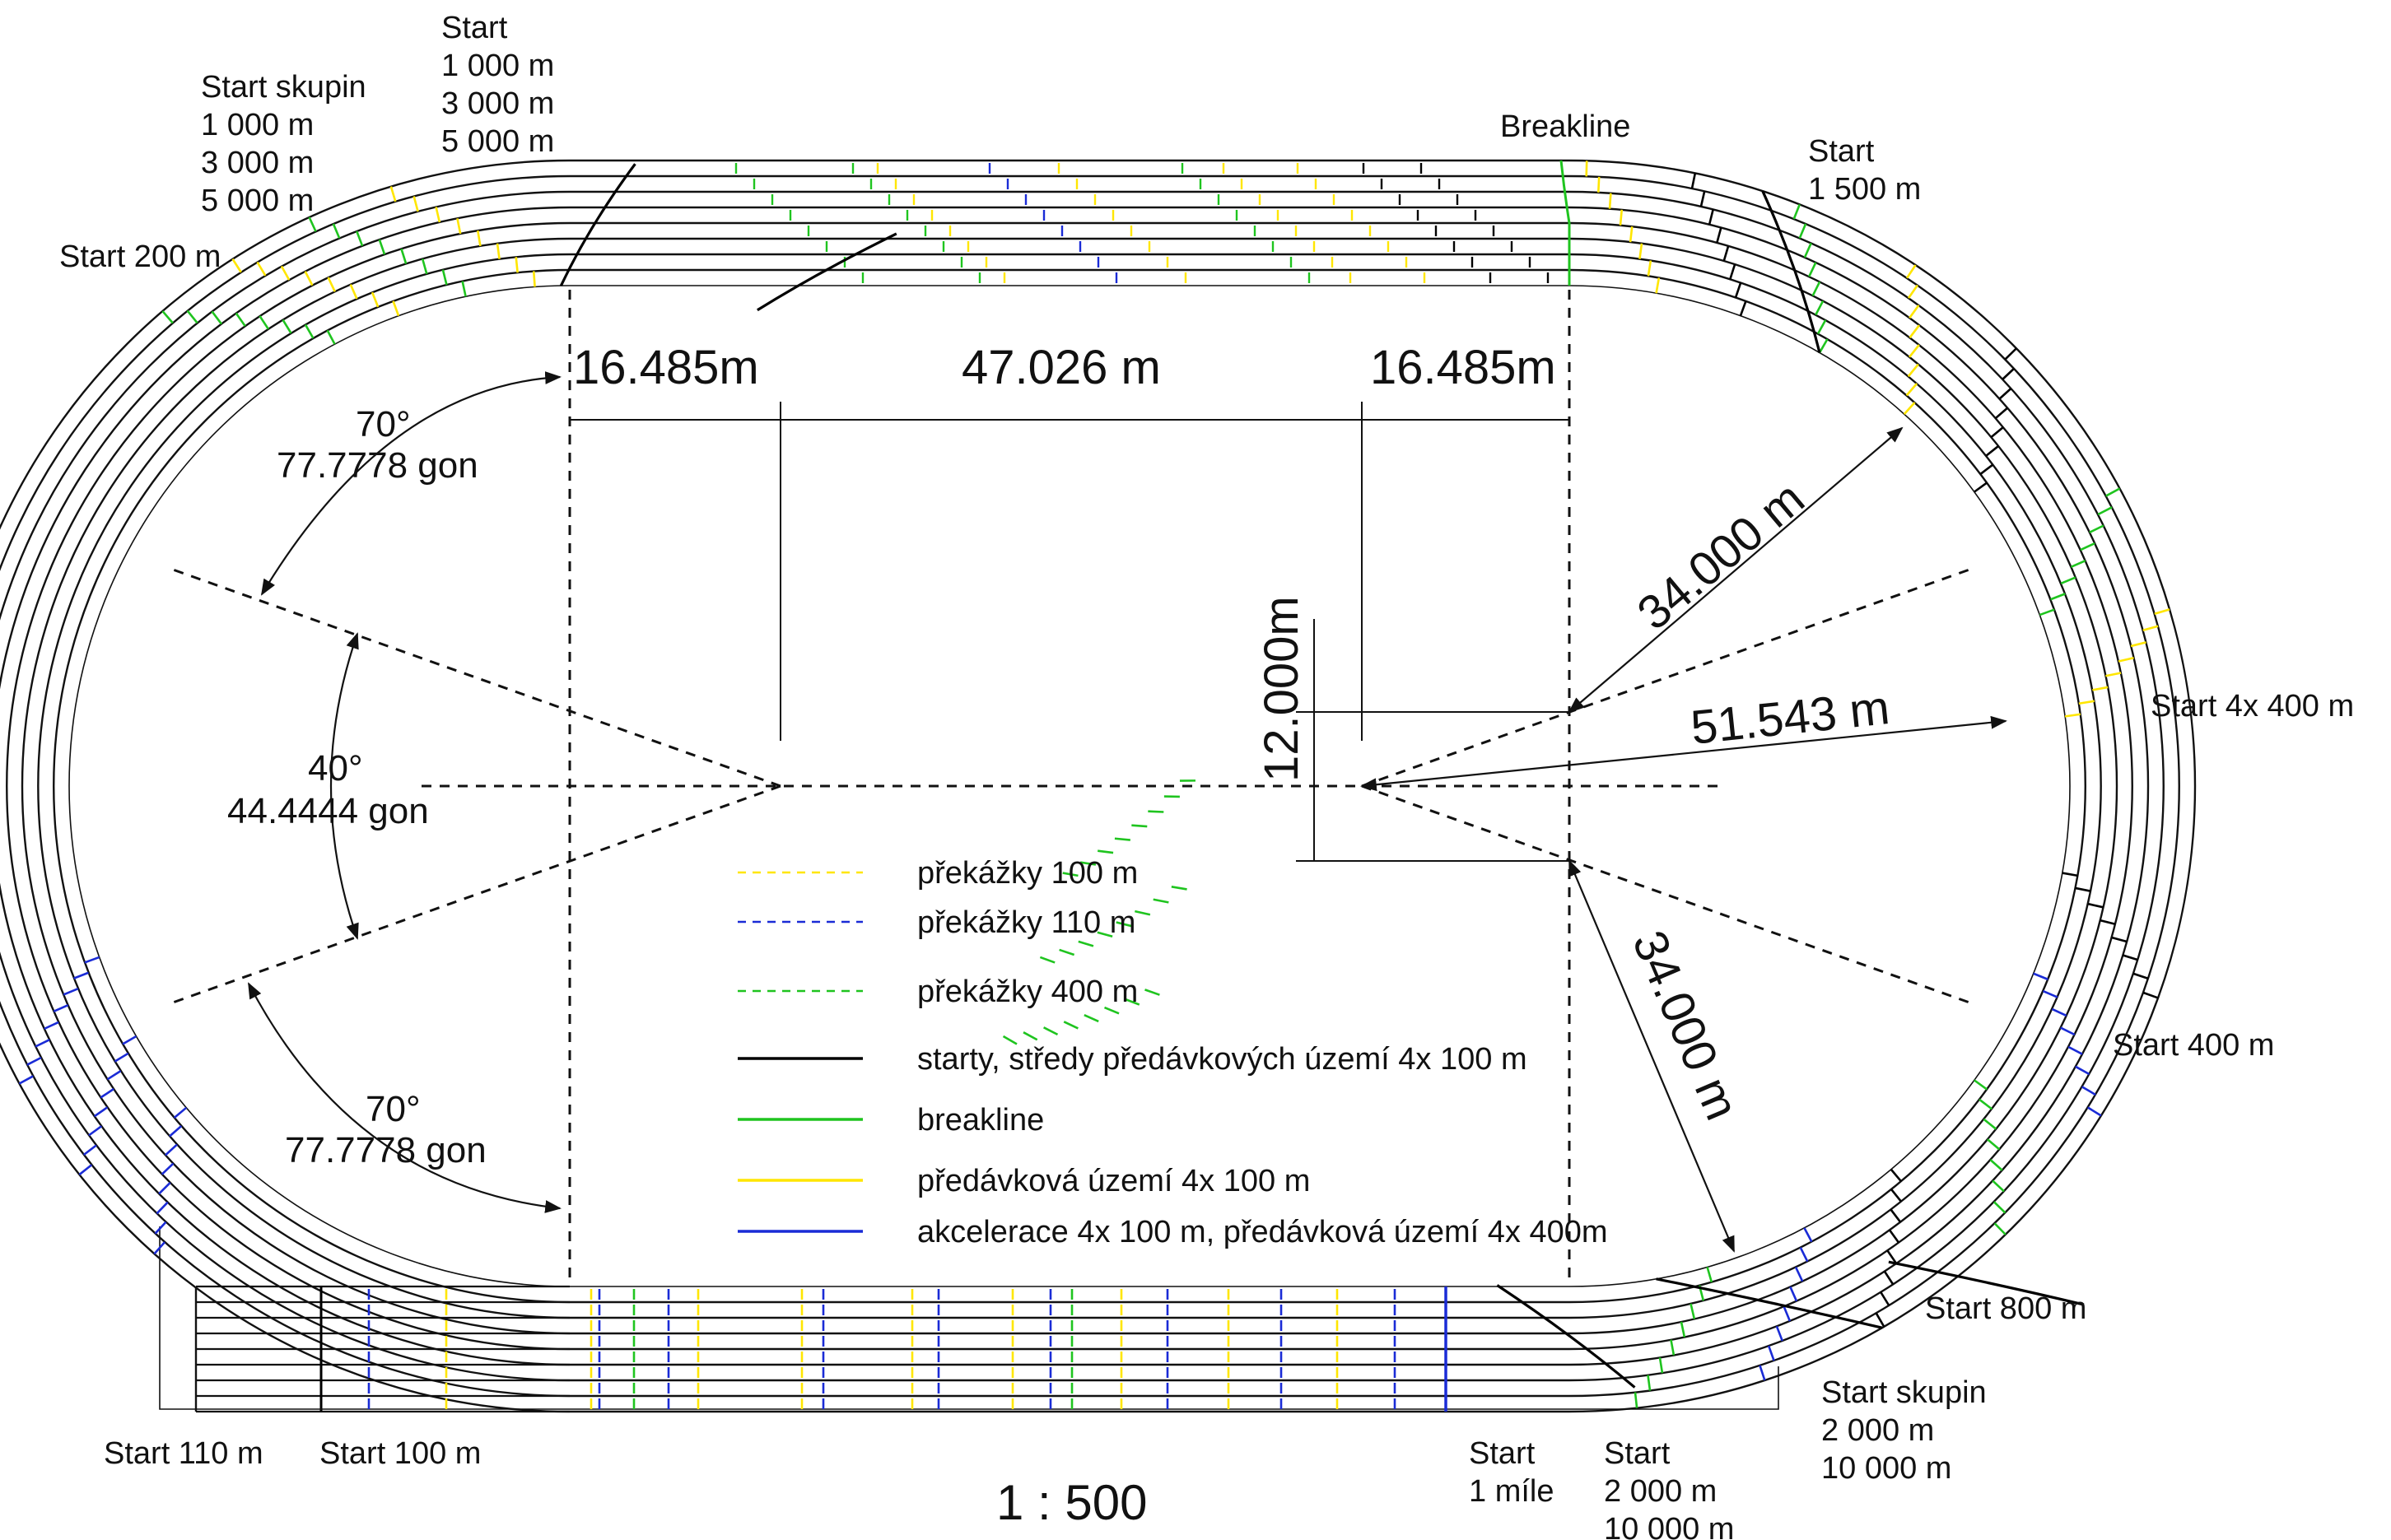 The width and height of the screenshot is (2391, 1540). What do you see at coordinates (1908, 1431) in the screenshot?
I see `label-start-skupin-bottom: Start skupin 2 000 m 10 000 m` at bounding box center [1908, 1431].